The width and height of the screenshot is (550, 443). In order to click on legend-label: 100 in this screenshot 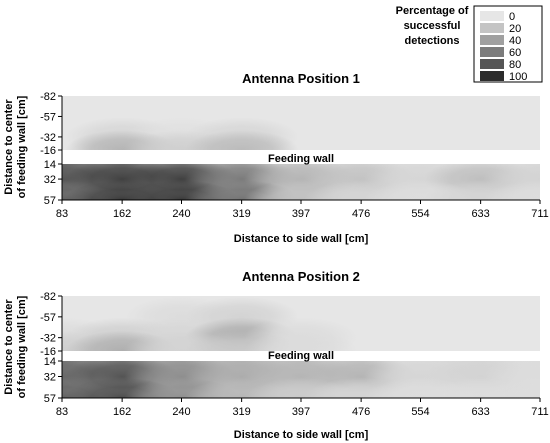, I will do `click(518, 77)`.